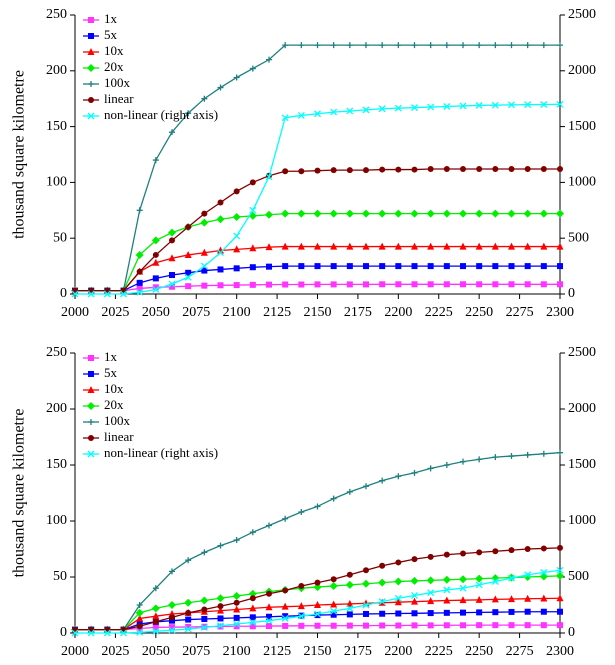 This screenshot has width=615, height=665. Describe the element at coordinates (119, 436) in the screenshot. I see `legend-label: linear` at that location.